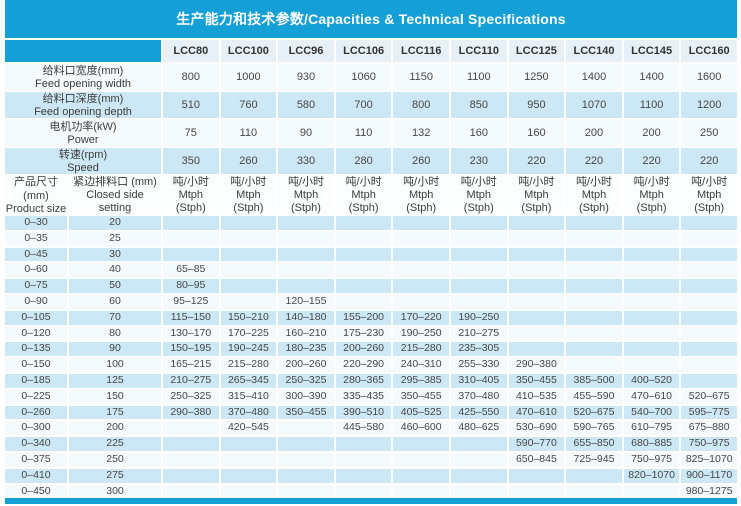  I want to click on spec-value: 250, so click(709, 133).